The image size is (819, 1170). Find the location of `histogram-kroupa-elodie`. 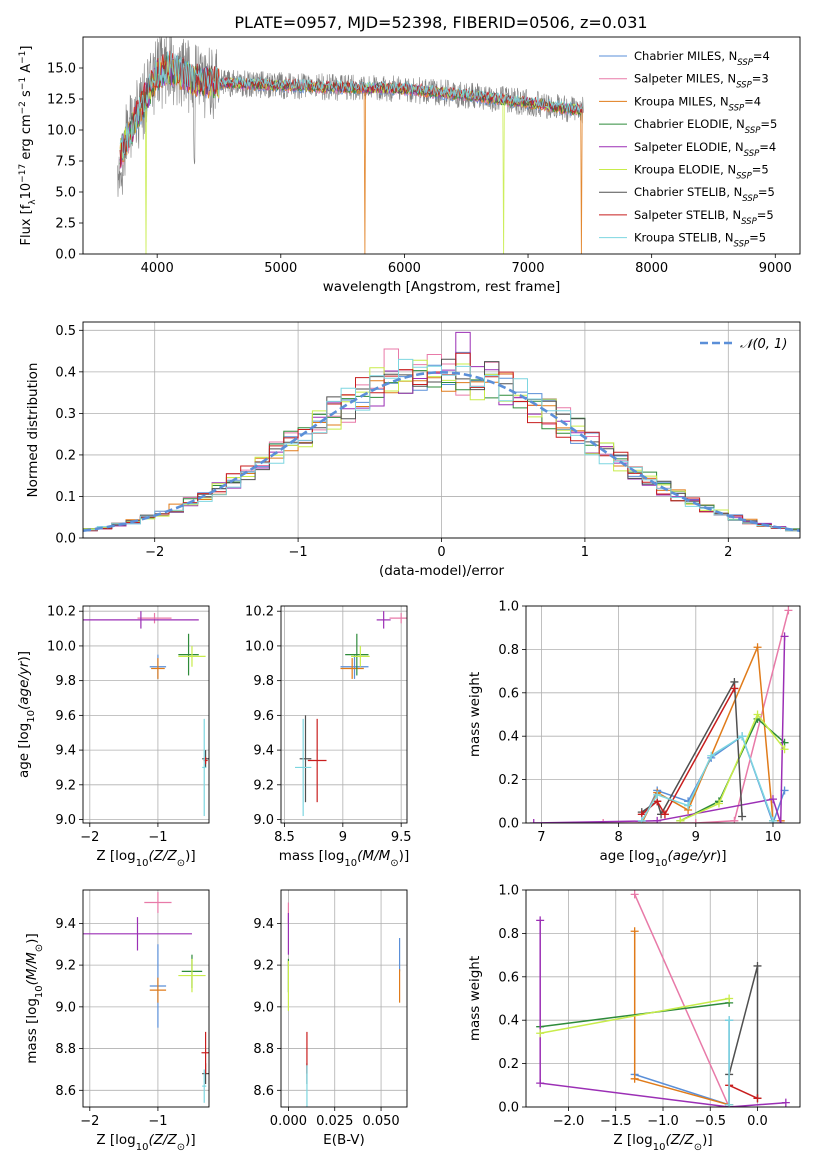

histogram-kroupa-elodie is located at coordinates (441, 445).